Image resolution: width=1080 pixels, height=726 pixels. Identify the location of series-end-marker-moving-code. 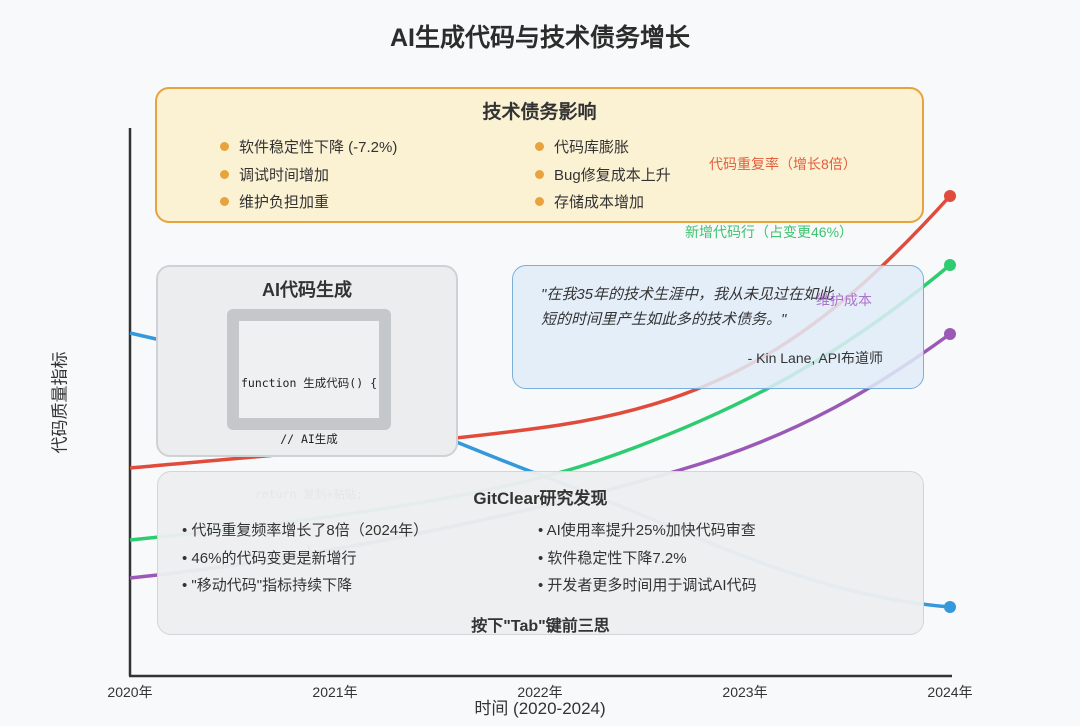
(950, 607).